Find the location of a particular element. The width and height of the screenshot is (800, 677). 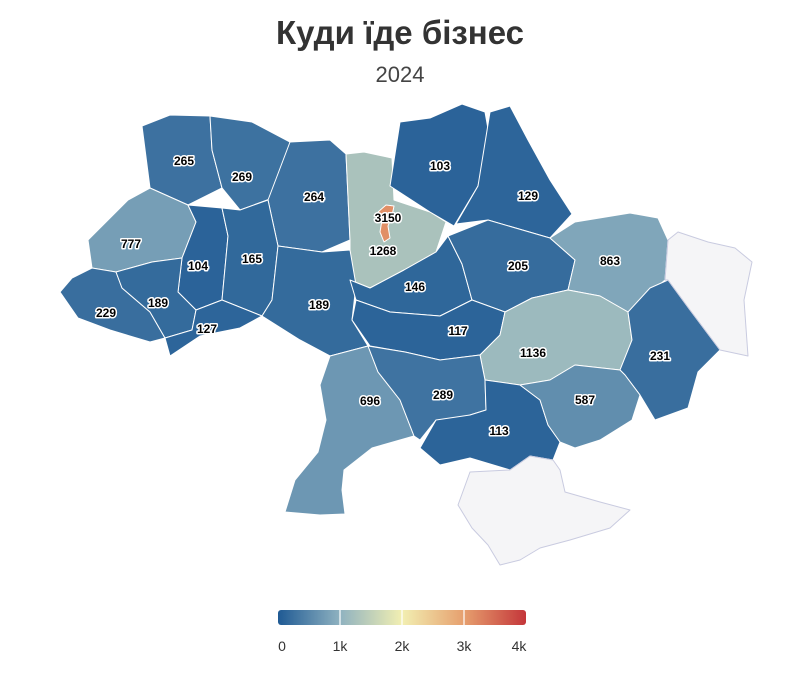

region-value-label-volyn: 265 is located at coordinates (184, 161).